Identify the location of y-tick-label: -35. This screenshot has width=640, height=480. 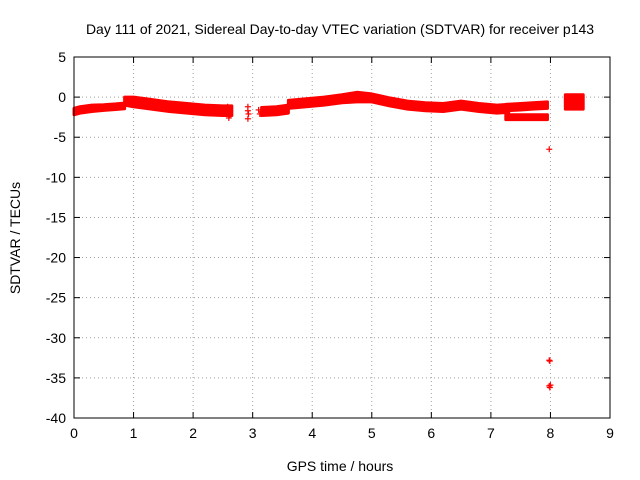
(56, 378).